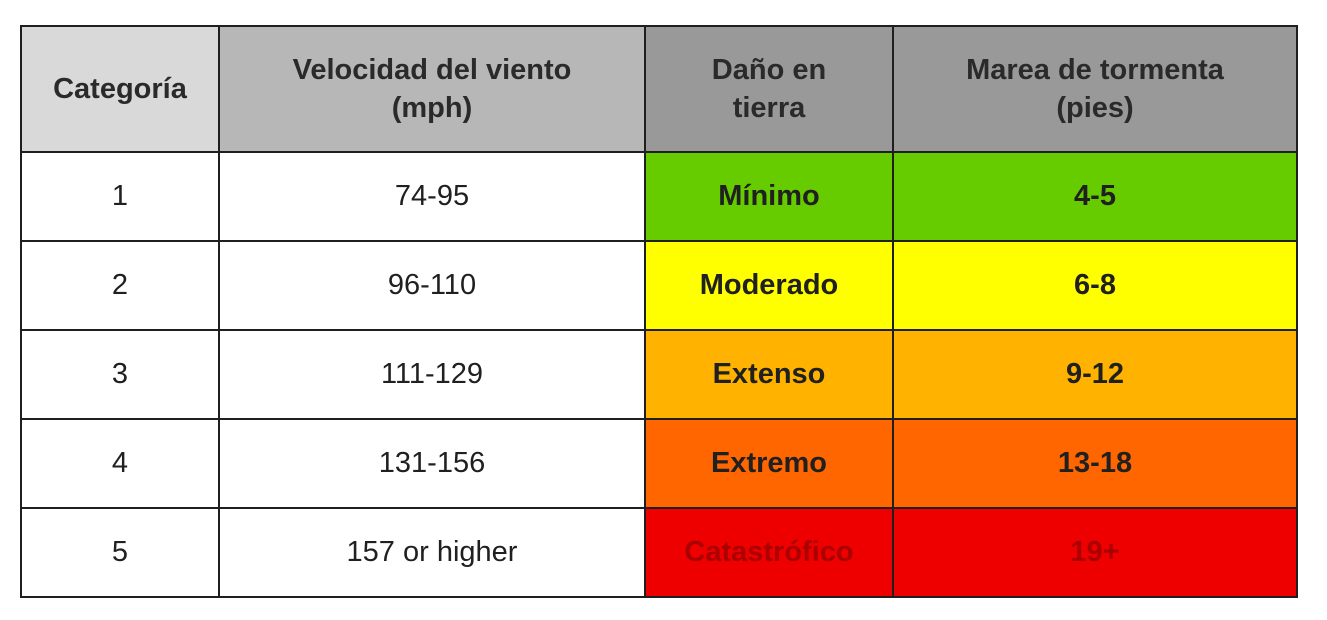 This screenshot has width=1327, height=620. What do you see at coordinates (1095, 374) in the screenshot?
I see `surge-cell: 9-12` at bounding box center [1095, 374].